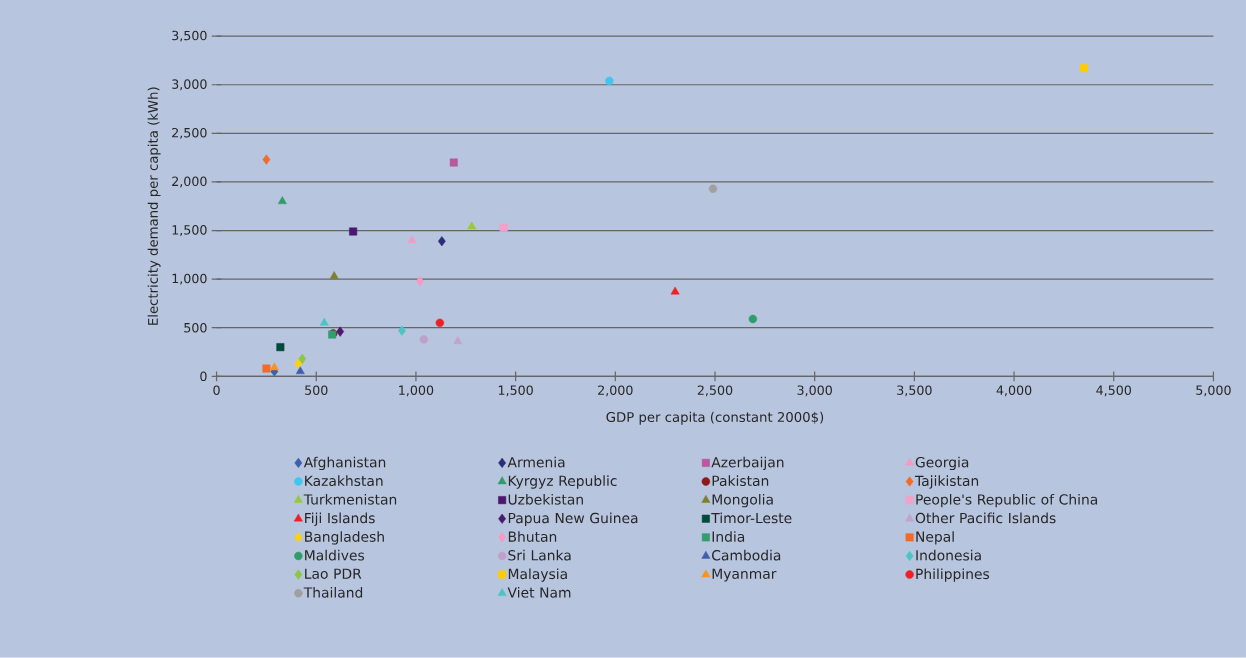 The width and height of the screenshot is (1246, 658). Describe the element at coordinates (615, 391) in the screenshot. I see `x-tick-label: 2,000` at that location.